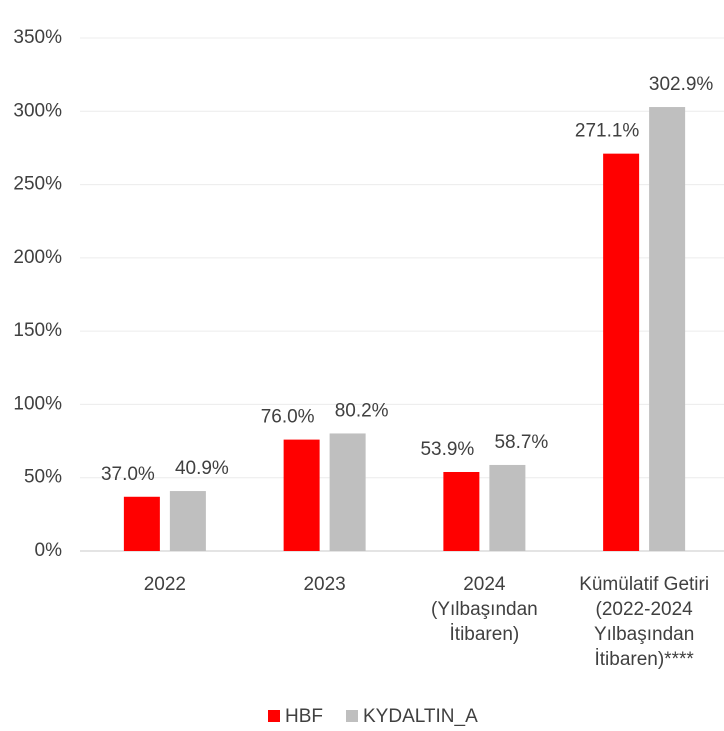  What do you see at coordinates (607, 131) in the screenshot?
I see `value-label: 271.1%` at bounding box center [607, 131].